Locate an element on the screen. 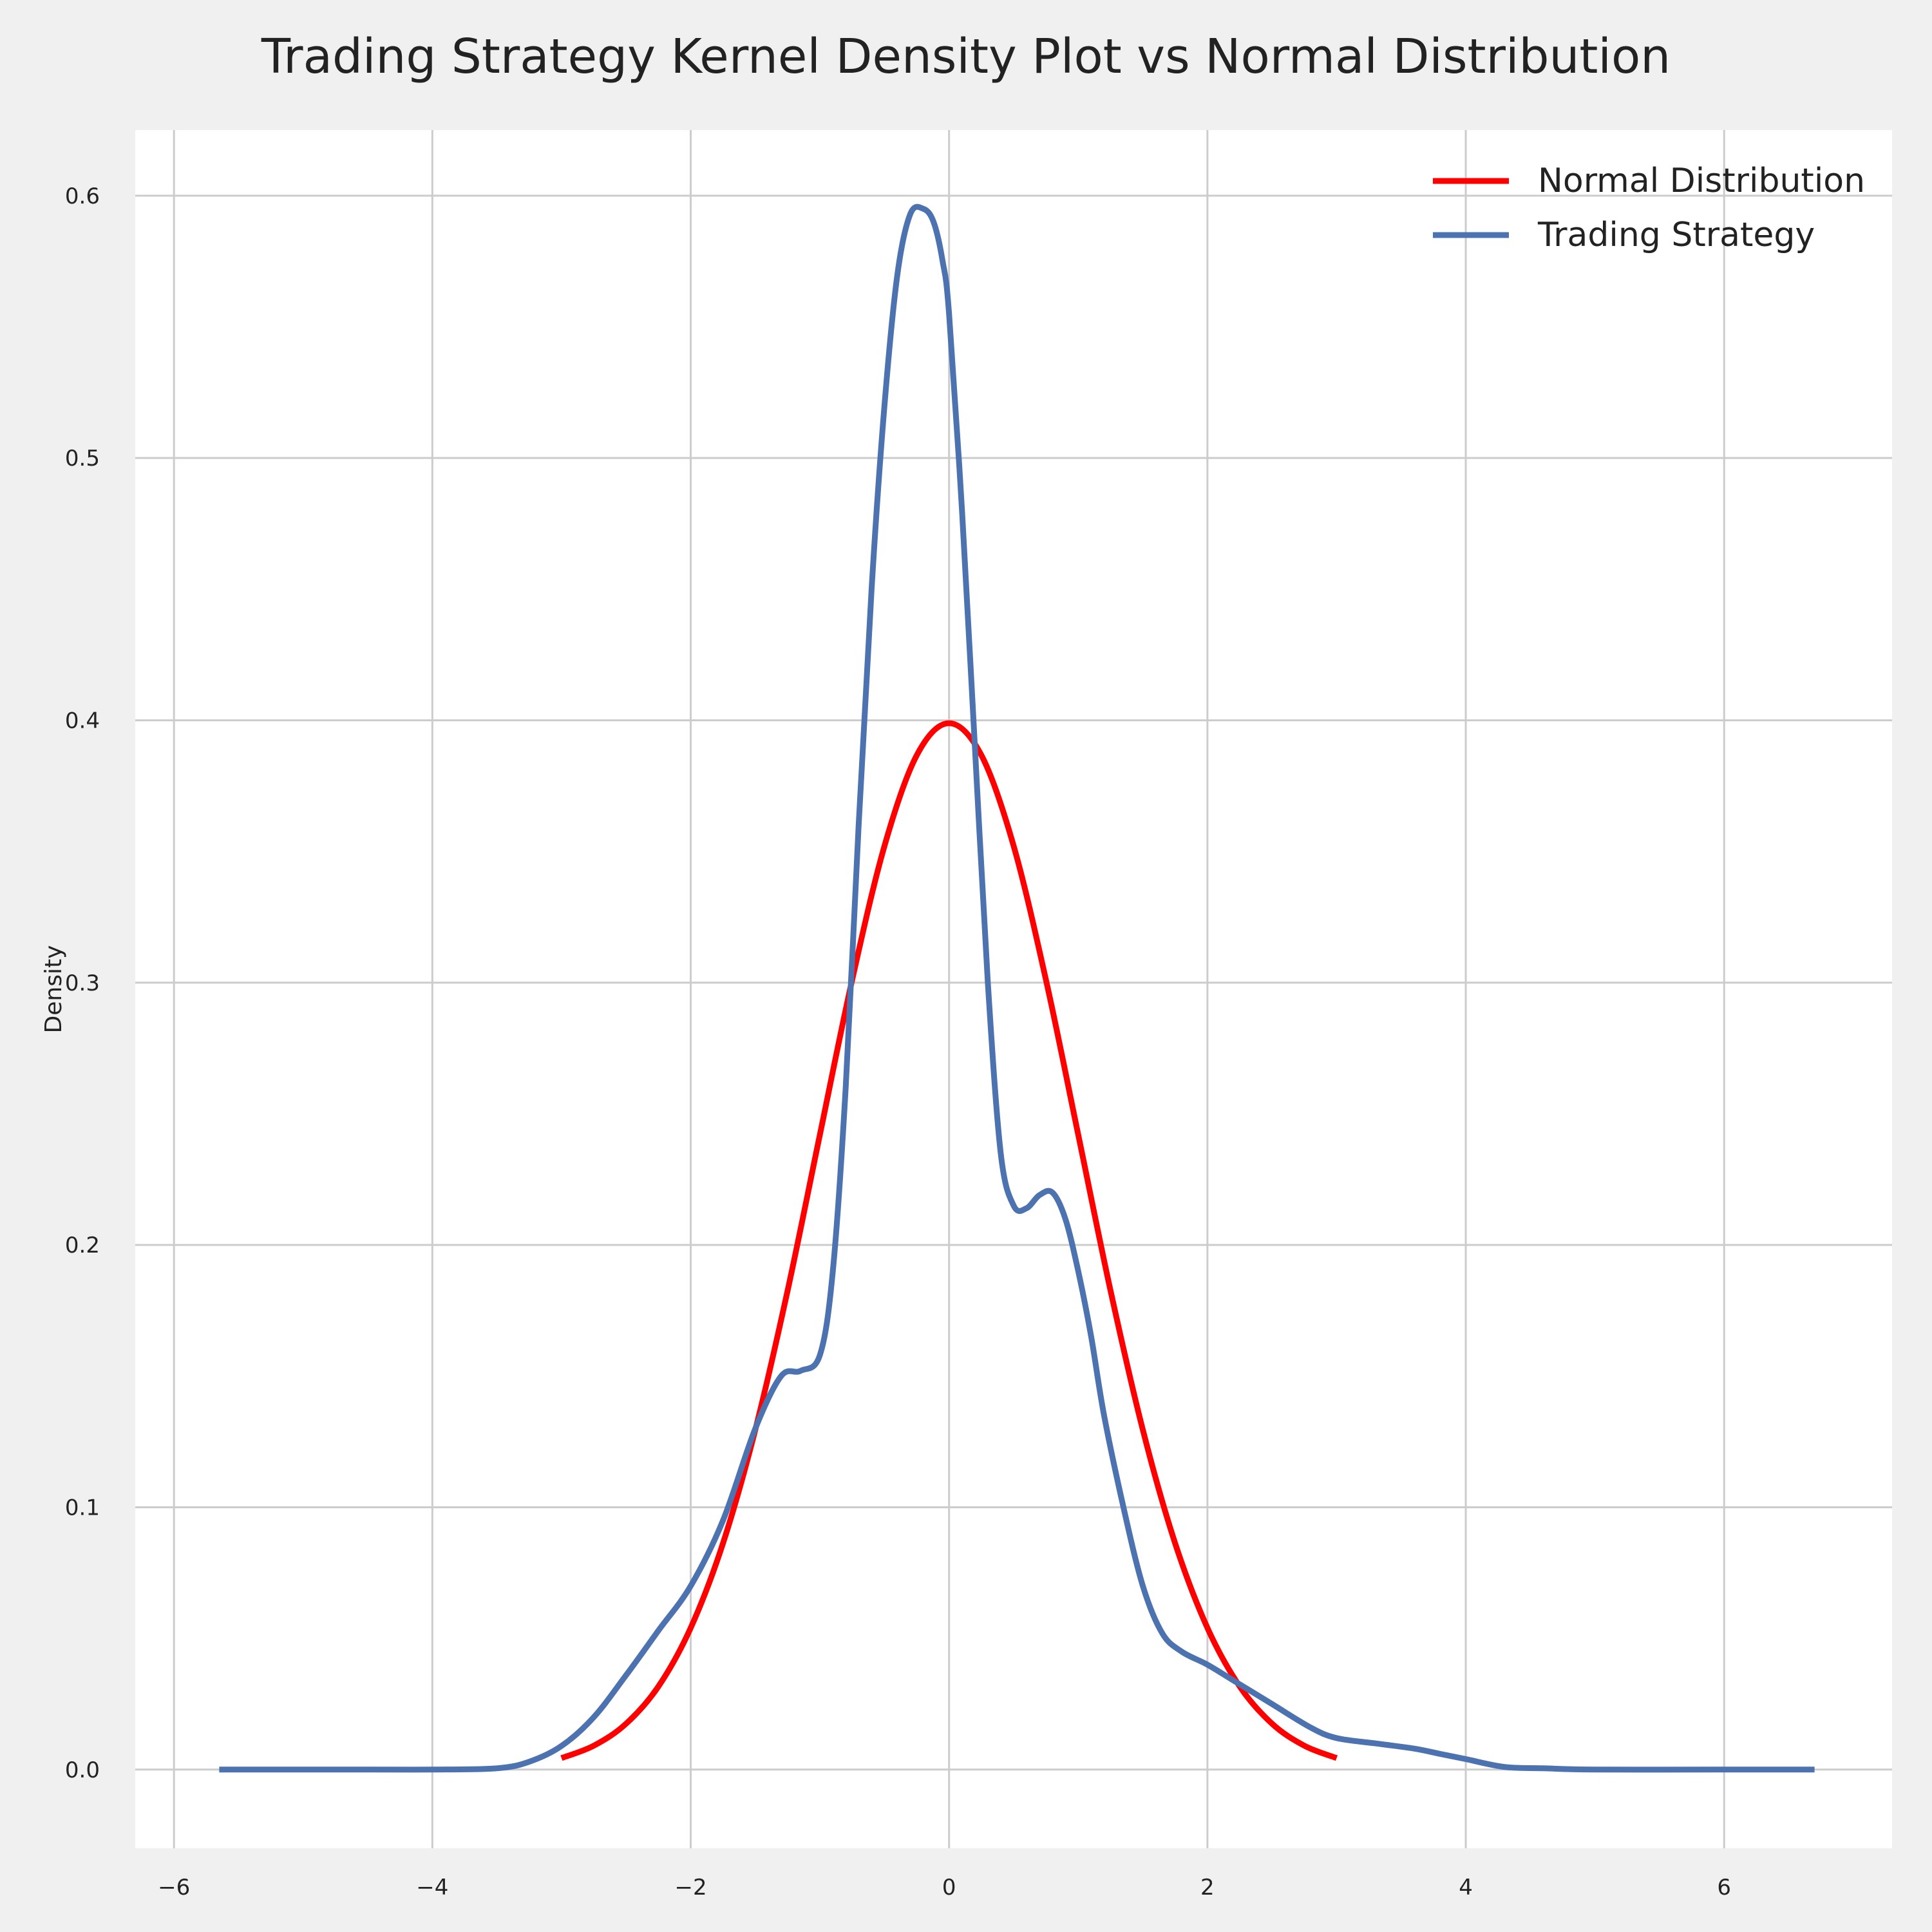 Image resolution: width=1932 pixels, height=1932 pixels. y-tick-label: 0.6 is located at coordinates (83, 197).